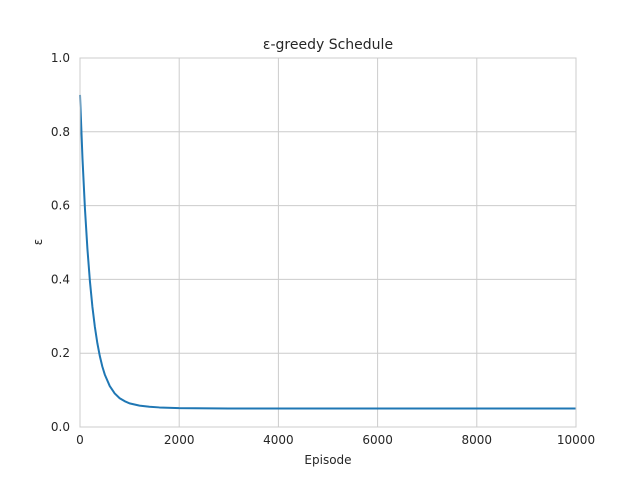  Describe the element at coordinates (60, 242) in the screenshot. I see `y-tick-labels: 0.0 0.2 0.4 0.6 0.8 1.0` at that location.